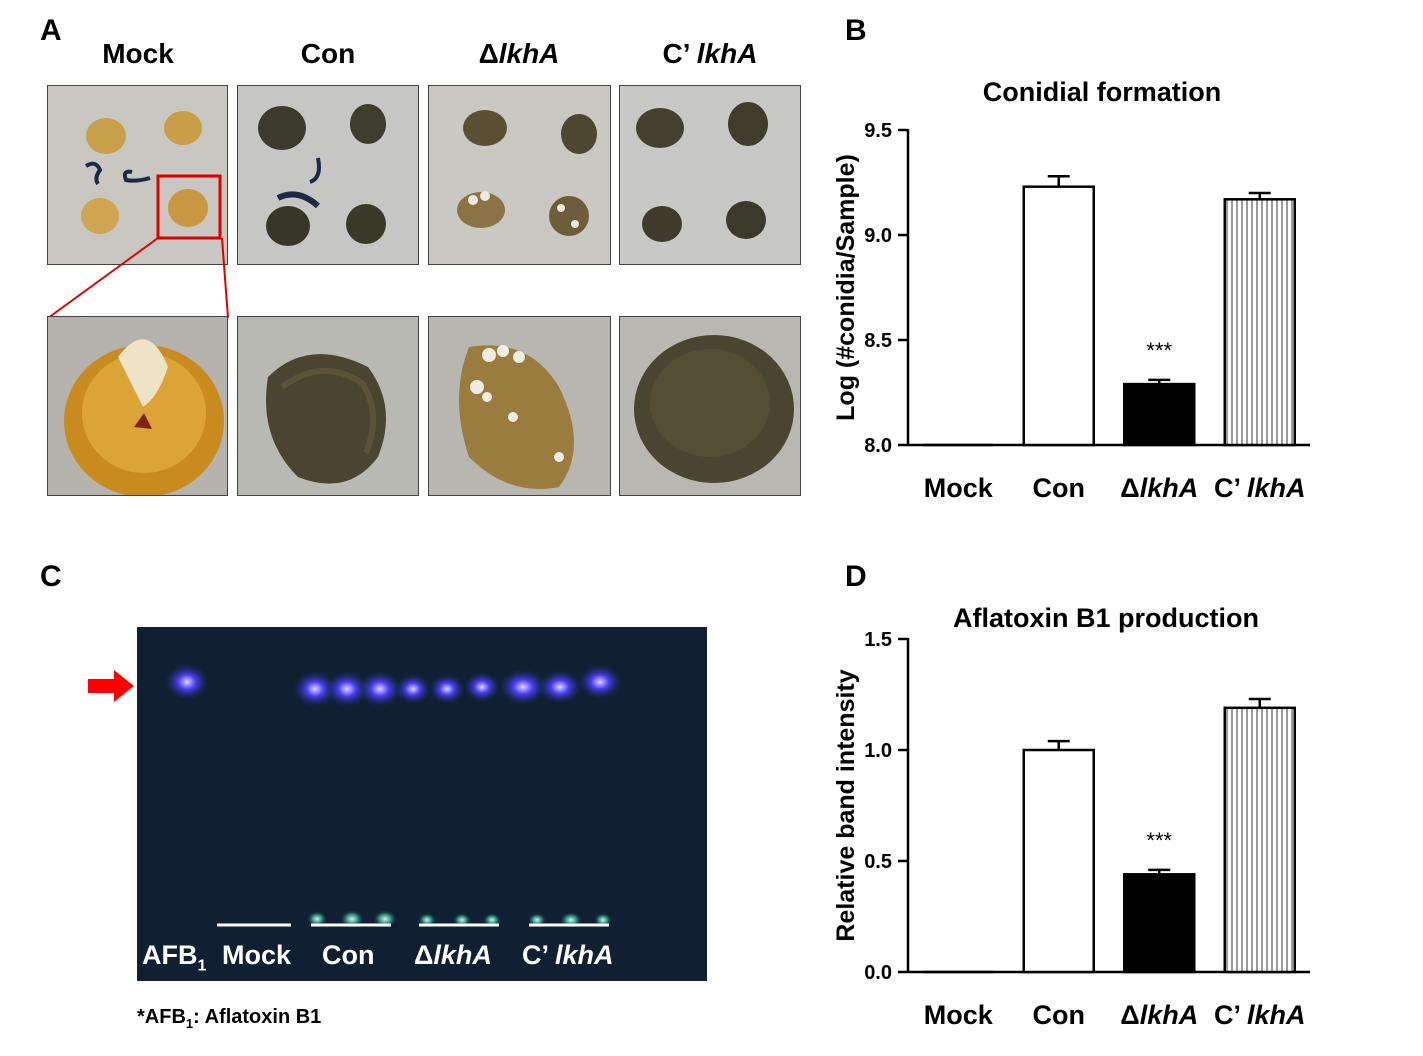 This screenshot has width=1423, height=1056. What do you see at coordinates (710, 406) in the screenshot?
I see `photo-complement-closeup` at bounding box center [710, 406].